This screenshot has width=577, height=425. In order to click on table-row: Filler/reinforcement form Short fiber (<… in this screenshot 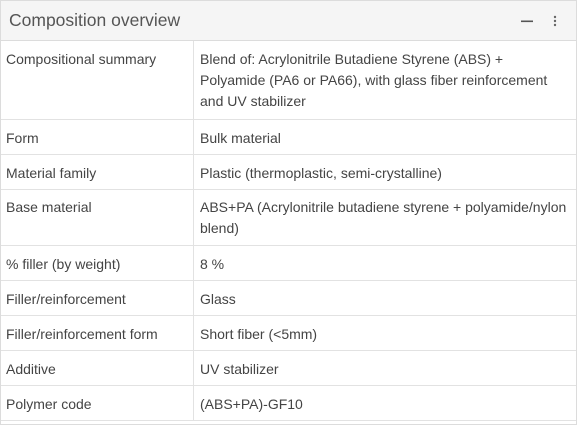, I will do `click(288, 333)`.